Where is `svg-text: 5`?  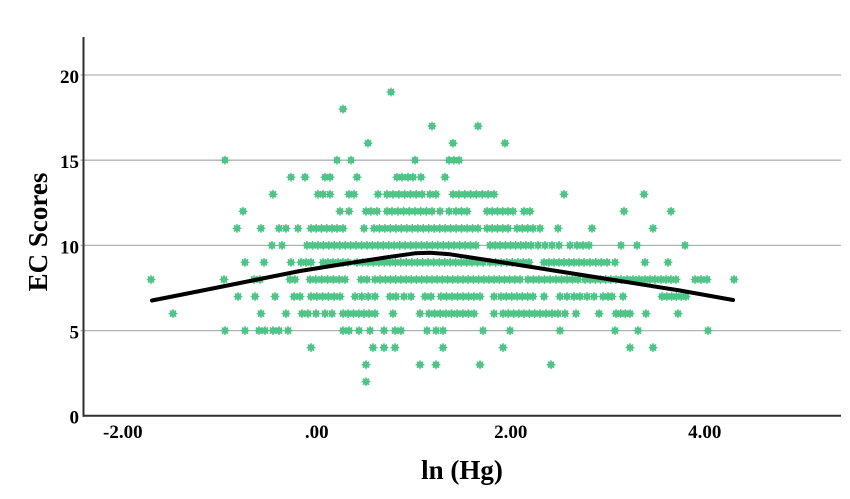 svg-text: 5 is located at coordinates (75, 333).